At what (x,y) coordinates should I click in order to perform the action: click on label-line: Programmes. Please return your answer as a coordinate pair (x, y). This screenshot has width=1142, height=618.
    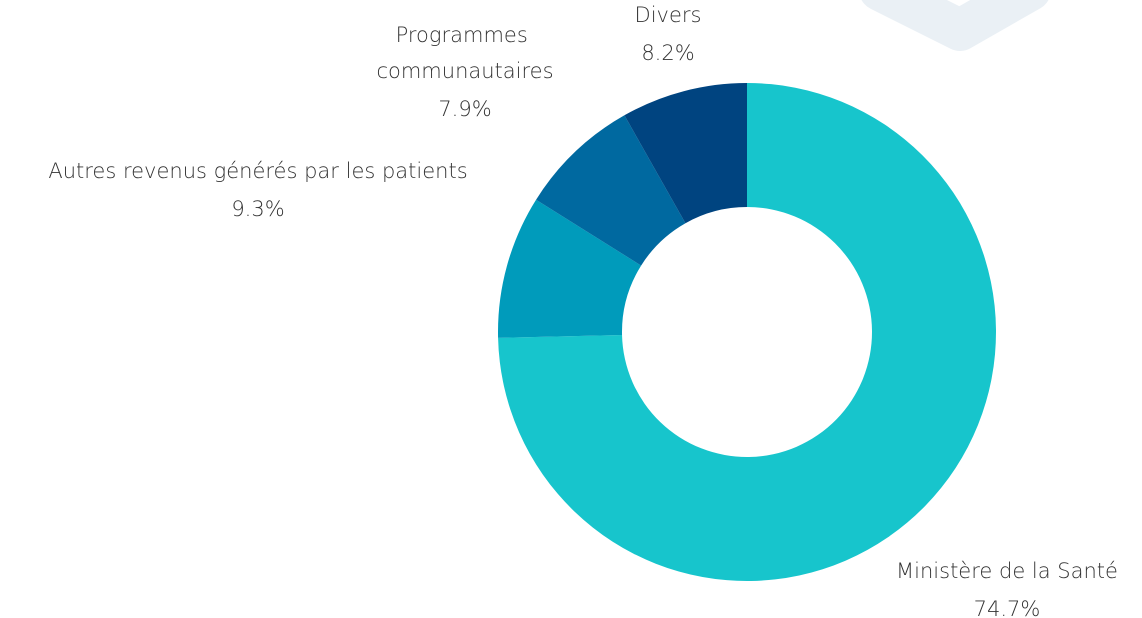
    Looking at the image, I should click on (465, 35).